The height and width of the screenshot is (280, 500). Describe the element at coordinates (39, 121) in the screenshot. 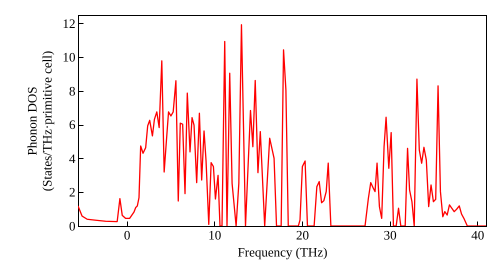

I see `y-axis-title: Phonon DOS (States/THz·primitive cell)` at that location.